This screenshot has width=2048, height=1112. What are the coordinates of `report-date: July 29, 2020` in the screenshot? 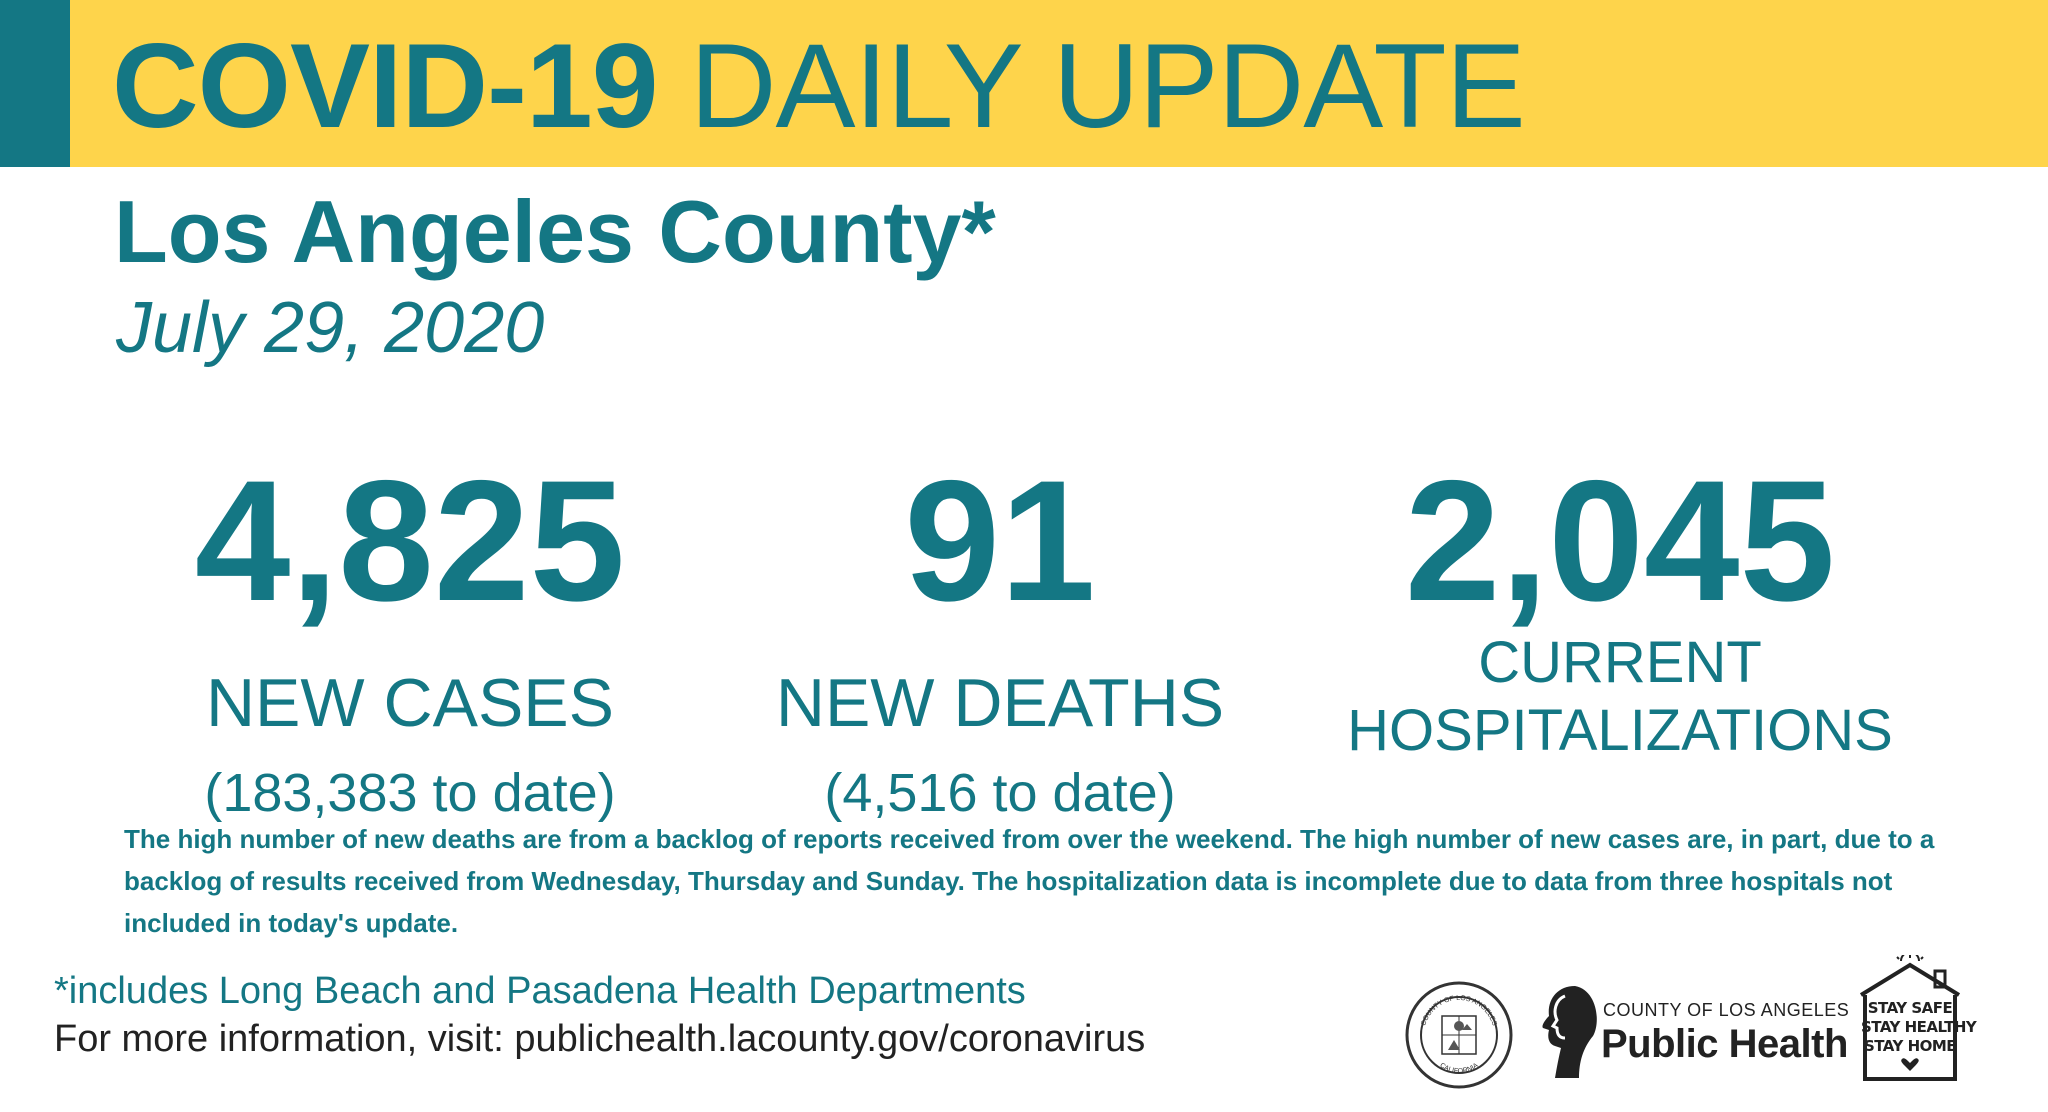 It's located at (330, 328).